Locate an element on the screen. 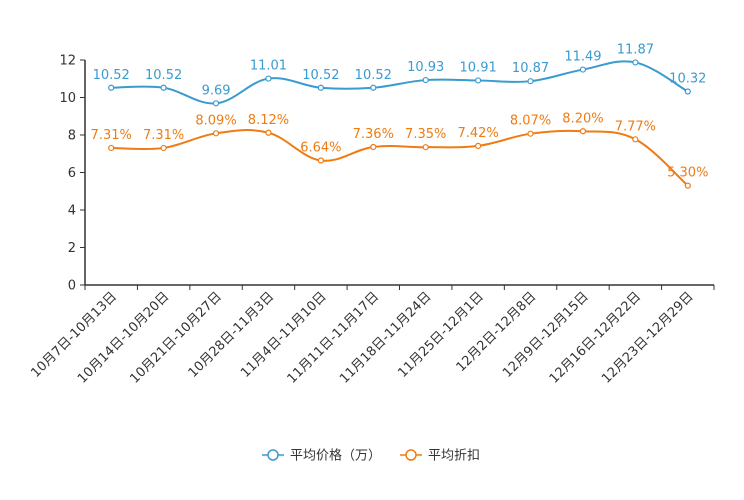  legend-label: 平均价格（万） is located at coordinates (335, 456).